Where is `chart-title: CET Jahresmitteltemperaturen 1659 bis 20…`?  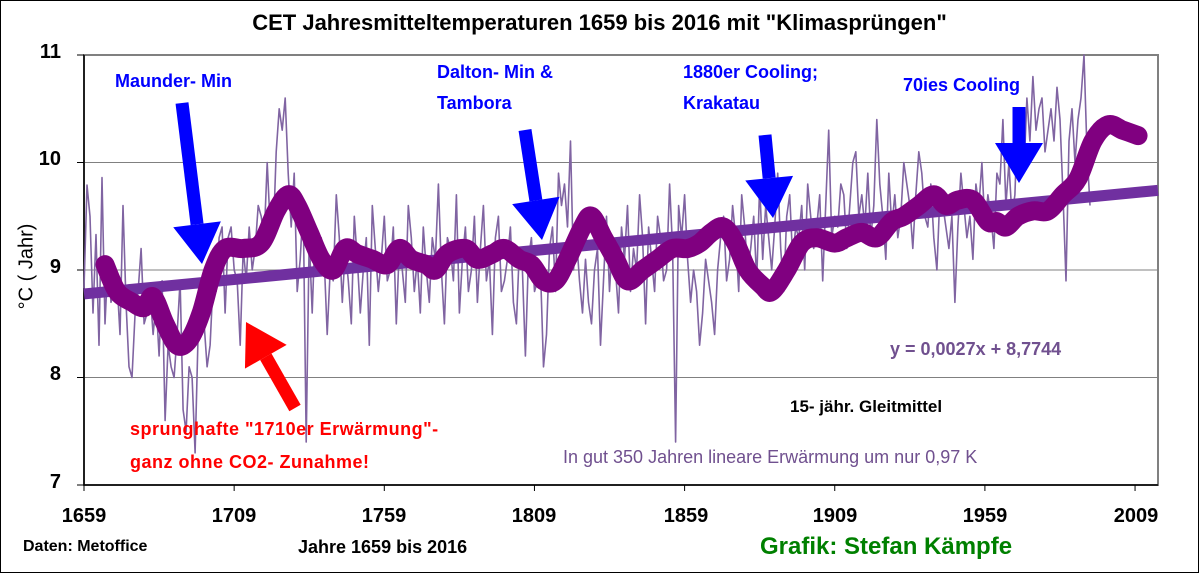 chart-title: CET Jahresmitteltemperaturen 1659 bis 20… is located at coordinates (599, 22).